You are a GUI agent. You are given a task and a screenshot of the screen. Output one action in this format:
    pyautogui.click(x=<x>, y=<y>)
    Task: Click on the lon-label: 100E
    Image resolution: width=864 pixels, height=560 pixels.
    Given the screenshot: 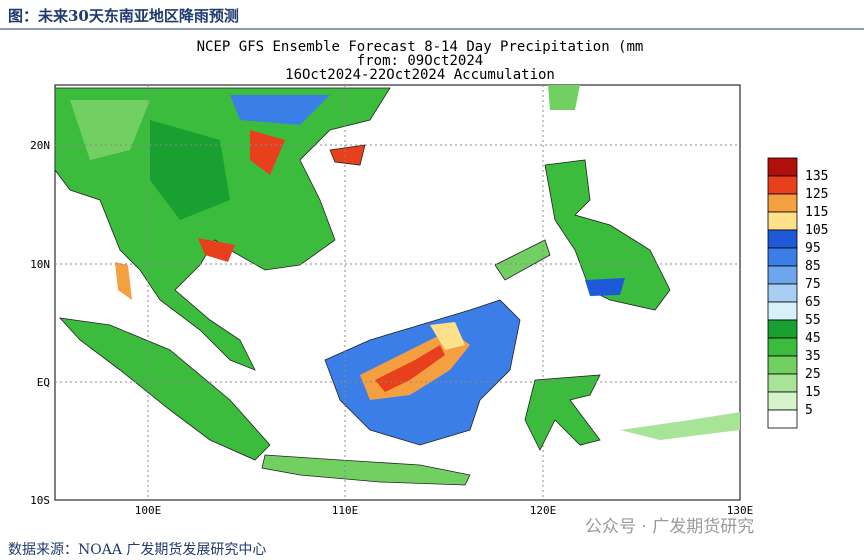 What is the action you would take?
    pyautogui.click(x=148, y=510)
    